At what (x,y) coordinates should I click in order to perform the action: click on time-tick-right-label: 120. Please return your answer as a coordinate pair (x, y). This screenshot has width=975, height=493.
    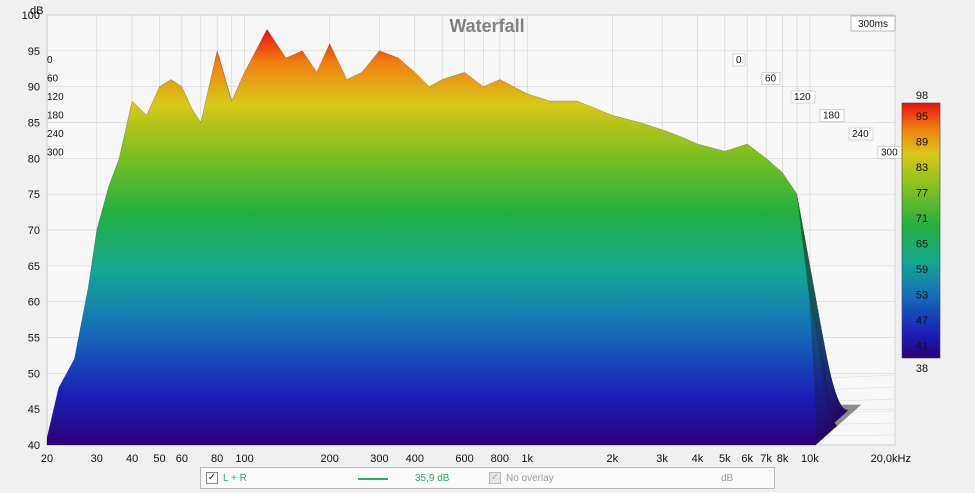
    Looking at the image, I should click on (802, 97).